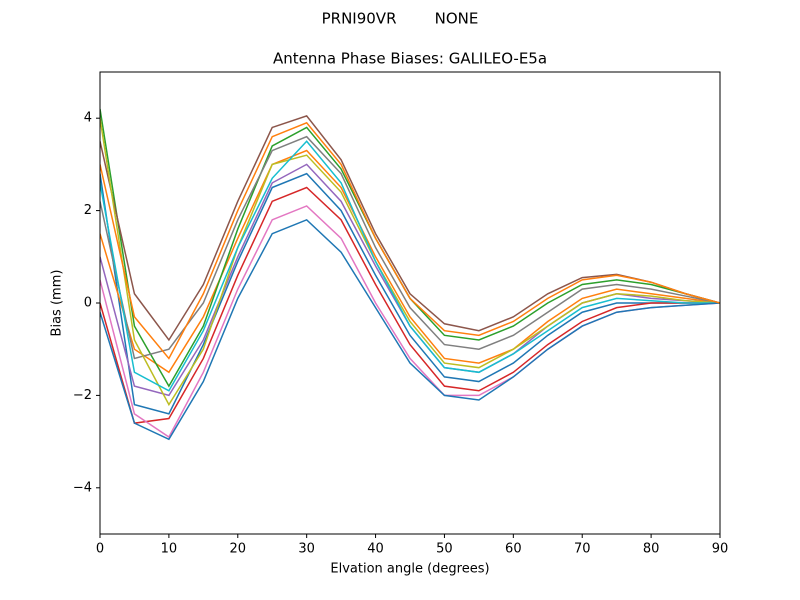 The image size is (800, 600). What do you see at coordinates (82, 395) in the screenshot?
I see `y-tick-label: −2` at bounding box center [82, 395].